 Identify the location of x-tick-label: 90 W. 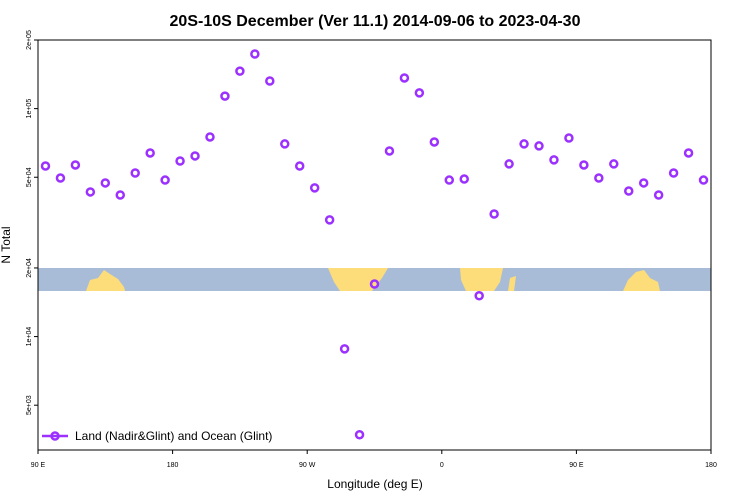
(307, 465).